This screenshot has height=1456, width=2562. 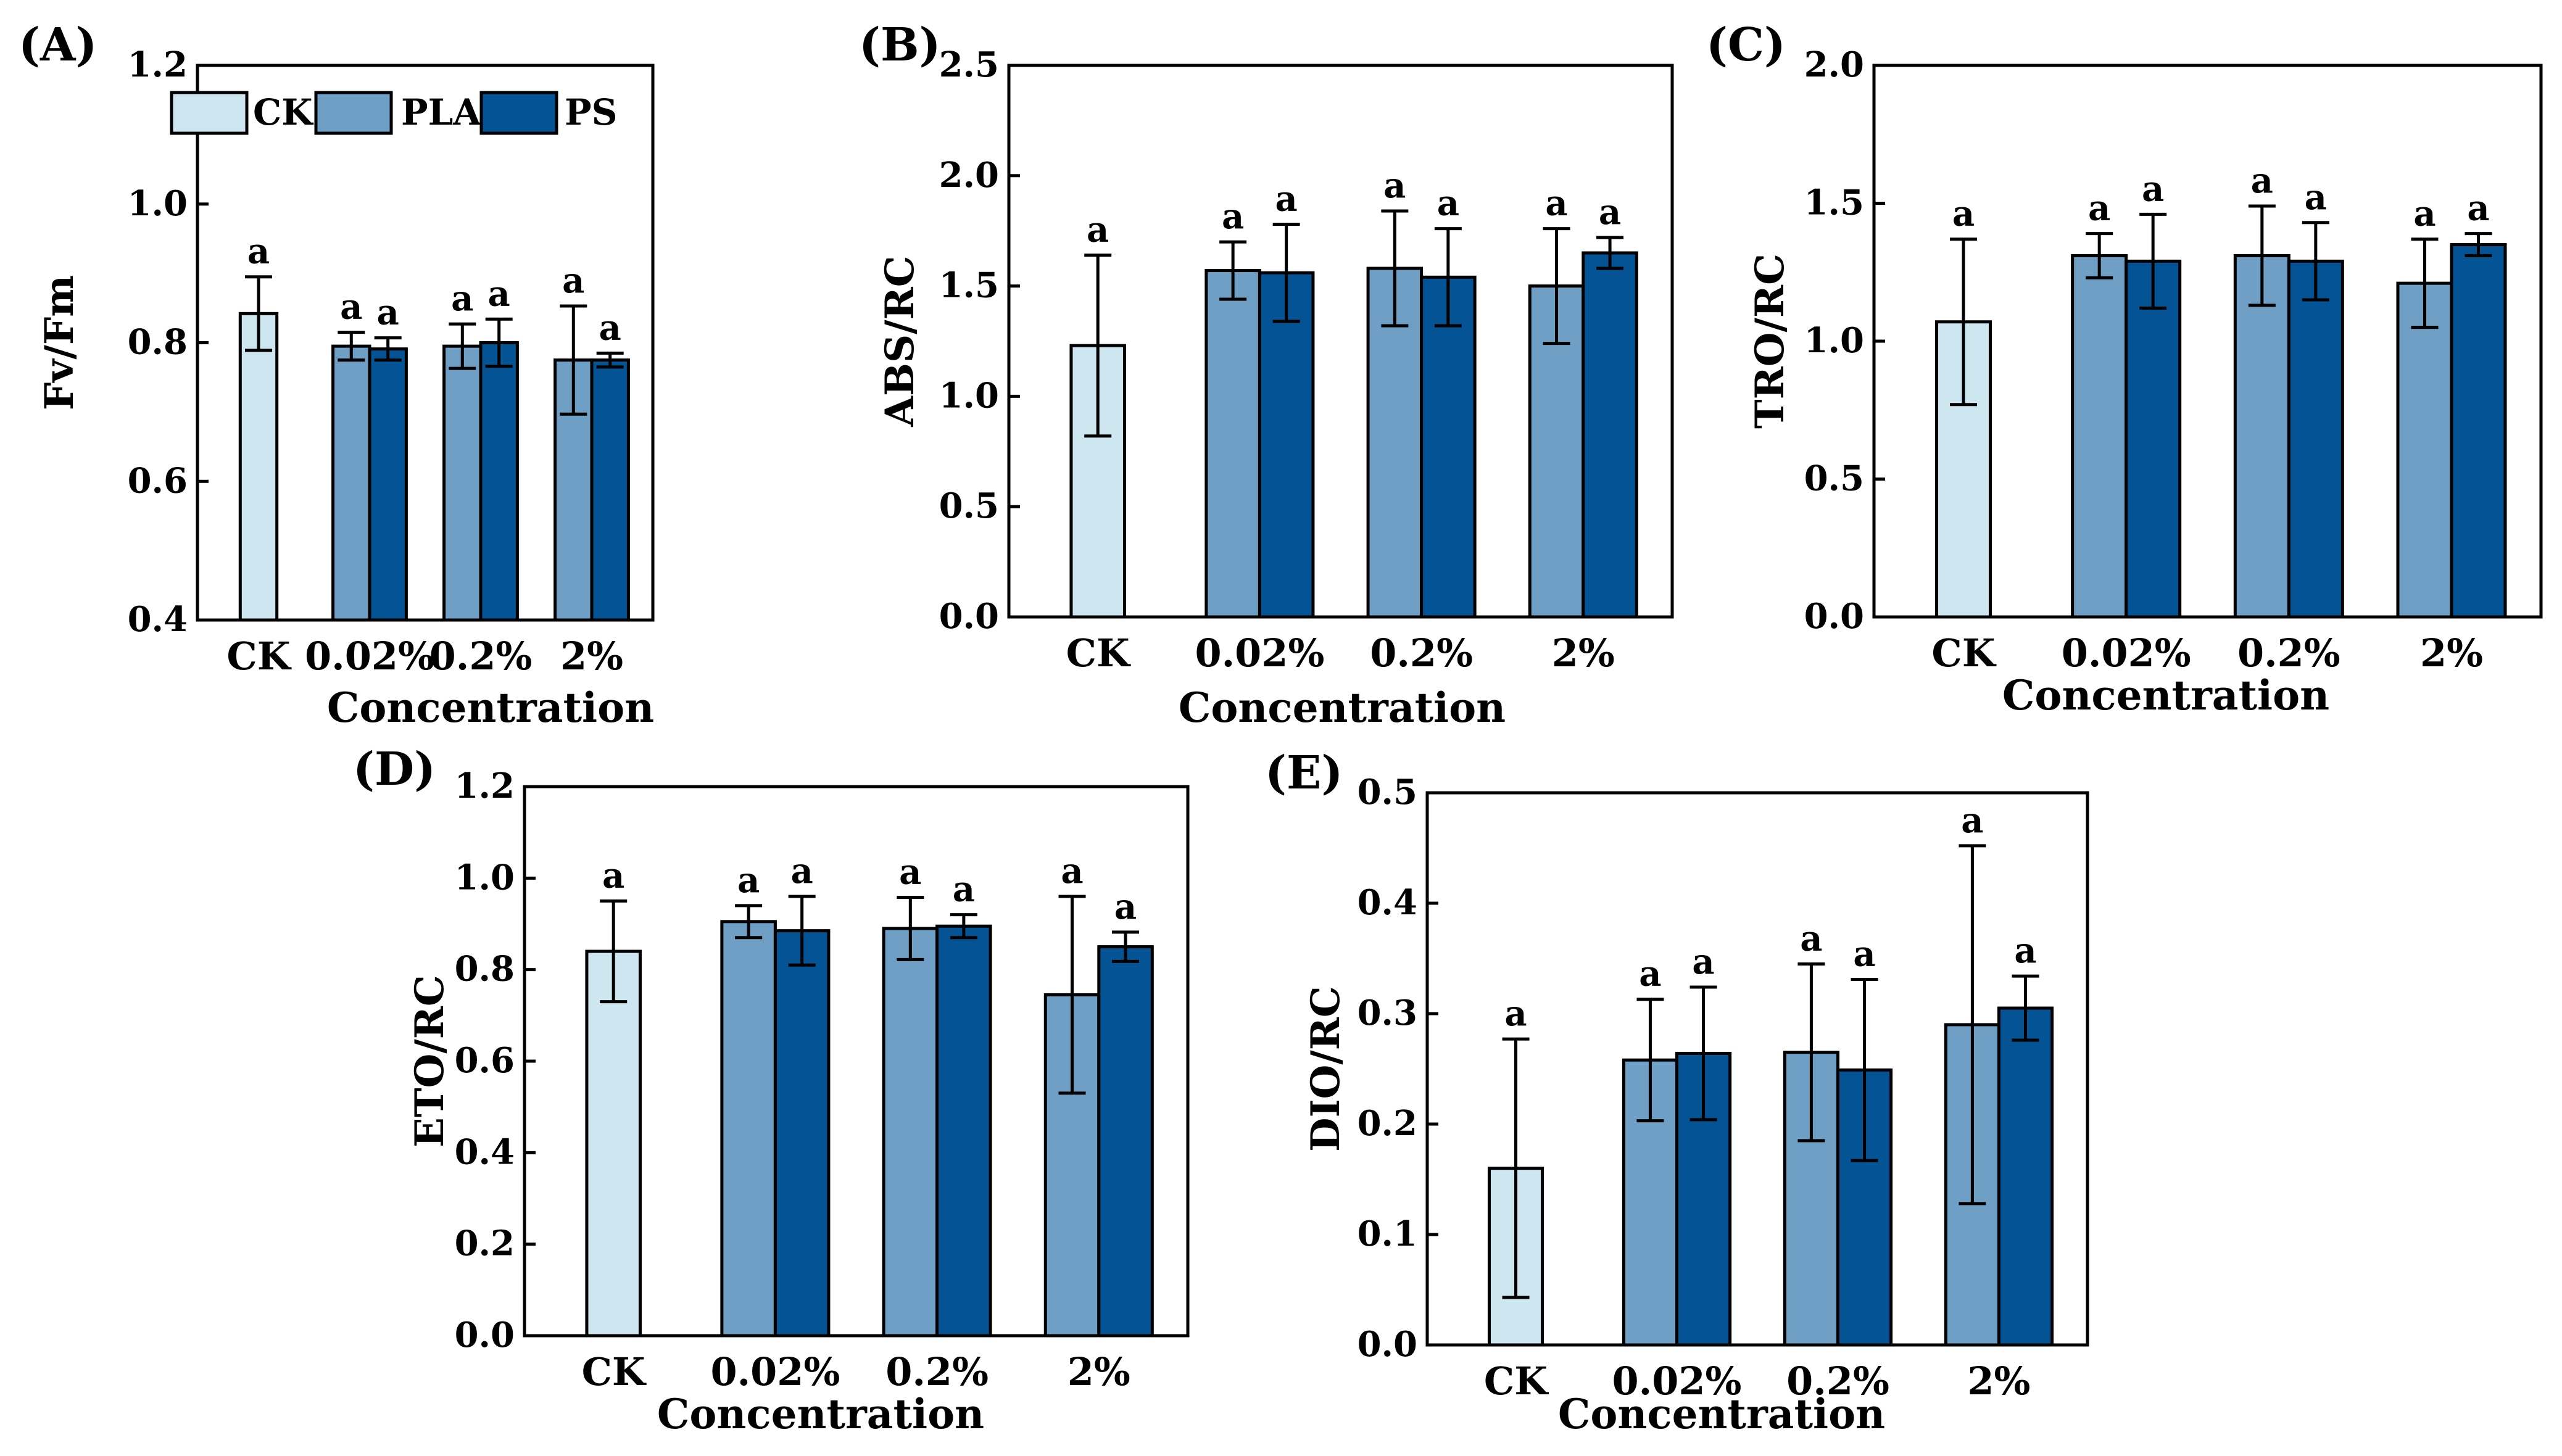 What do you see at coordinates (969, 285) in the screenshot?
I see `y-tick-label: 1.5` at bounding box center [969, 285].